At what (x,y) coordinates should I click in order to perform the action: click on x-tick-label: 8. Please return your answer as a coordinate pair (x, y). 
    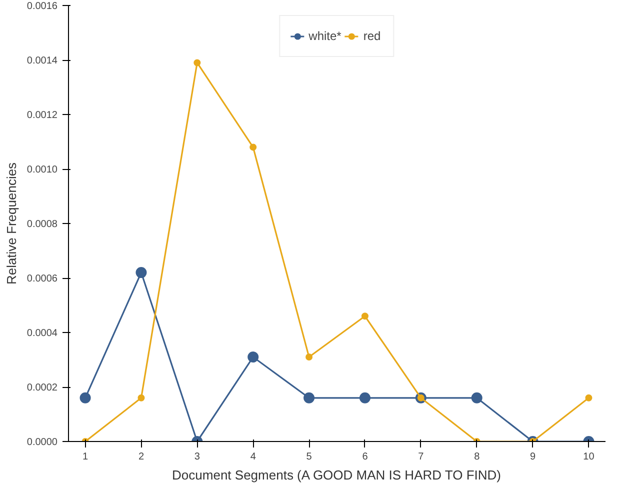
    Looking at the image, I should click on (477, 457).